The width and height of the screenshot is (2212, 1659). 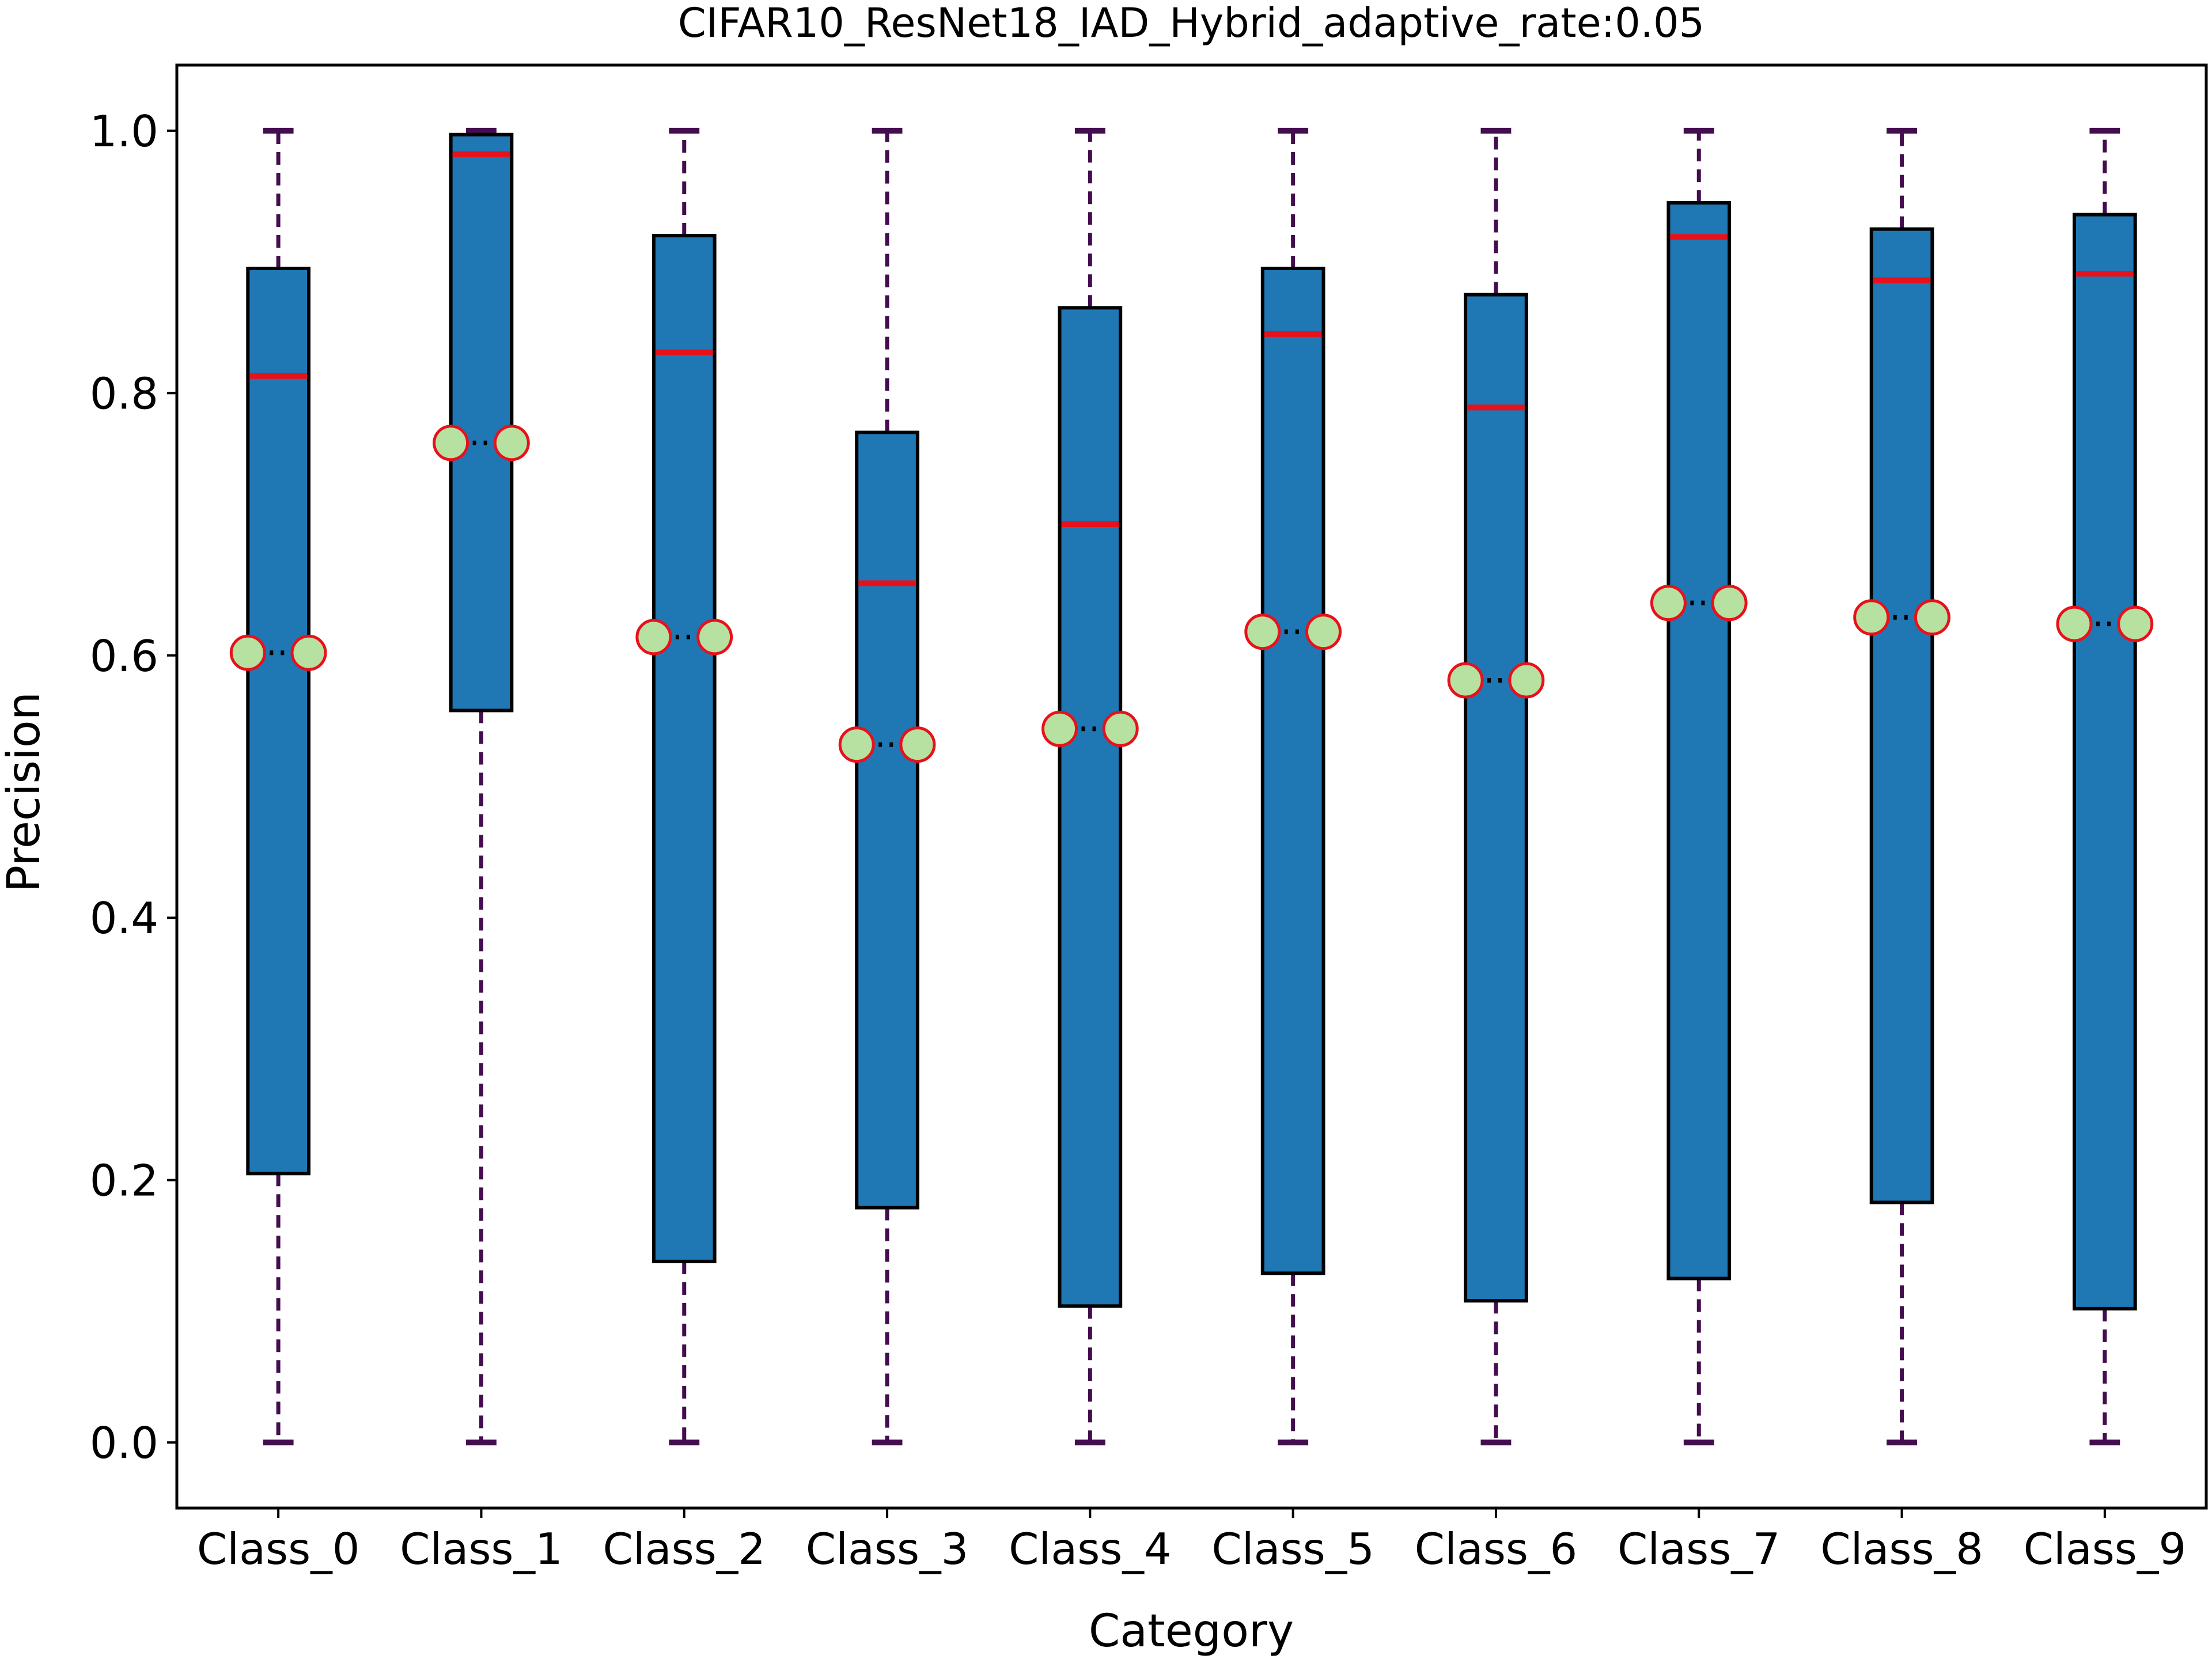 What do you see at coordinates (1090, 1549) in the screenshot?
I see `x-tick-label: Class_4` at bounding box center [1090, 1549].